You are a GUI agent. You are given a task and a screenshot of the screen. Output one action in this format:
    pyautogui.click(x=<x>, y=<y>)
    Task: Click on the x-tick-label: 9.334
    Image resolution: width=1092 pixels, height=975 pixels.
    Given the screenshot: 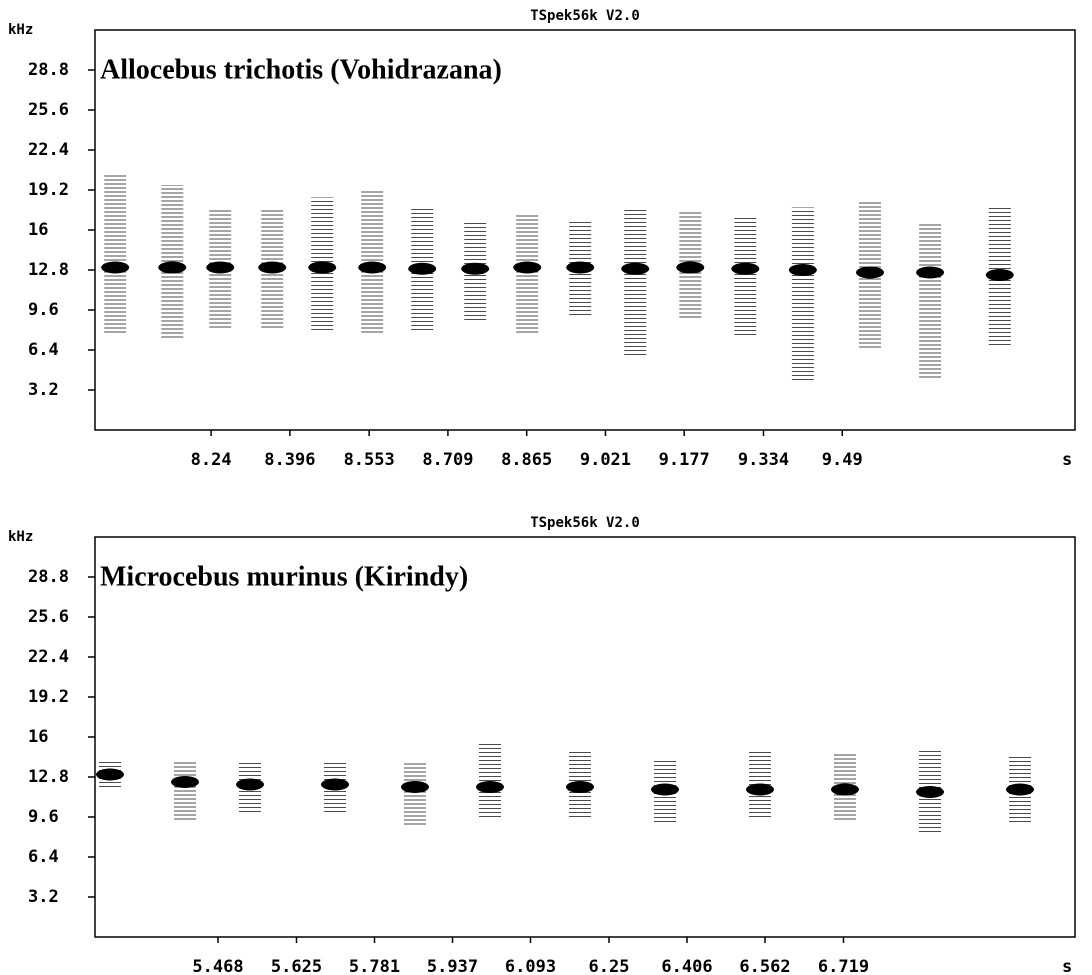 What is the action you would take?
    pyautogui.click(x=763, y=460)
    